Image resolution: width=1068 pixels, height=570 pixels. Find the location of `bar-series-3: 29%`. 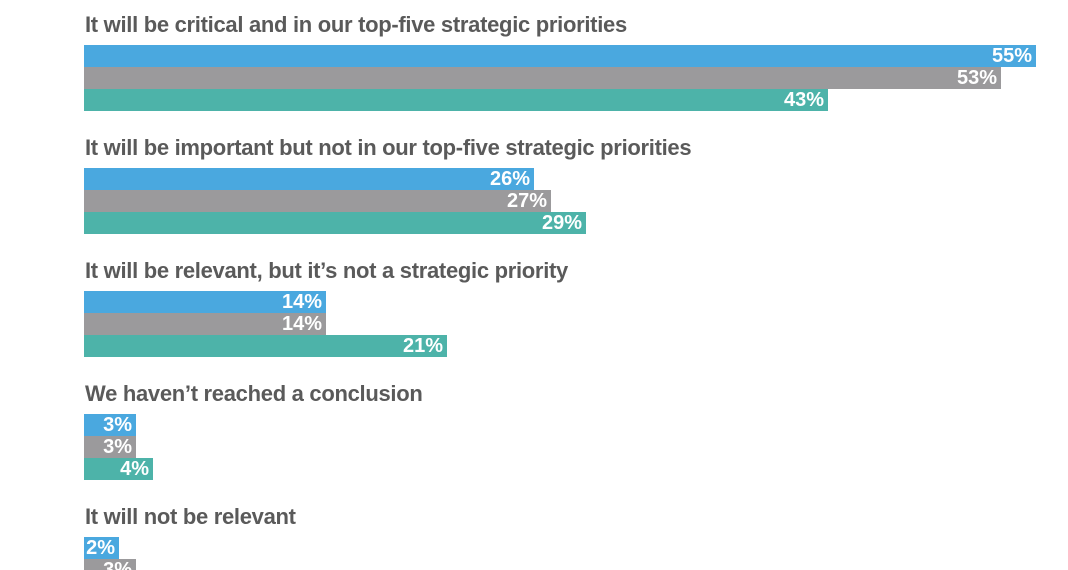

bar-series-3: 29% is located at coordinates (335, 223).